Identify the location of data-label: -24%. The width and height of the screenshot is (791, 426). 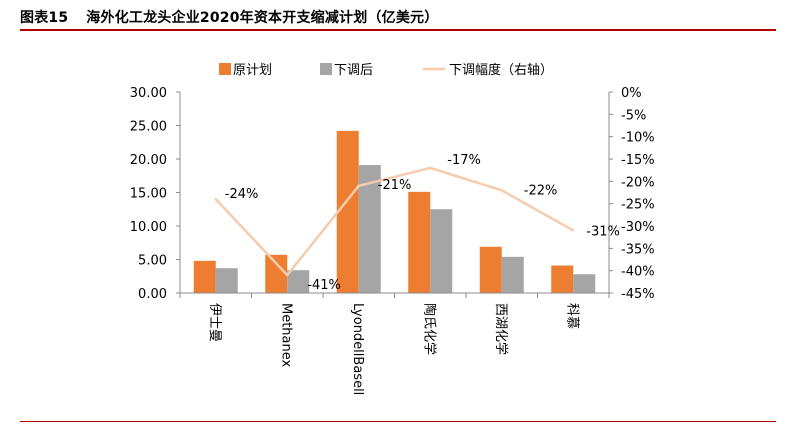
(242, 194).